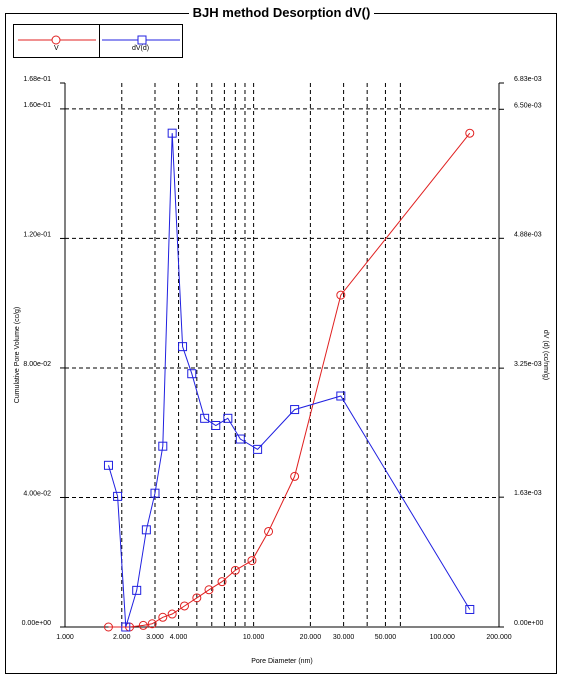  What do you see at coordinates (37, 493) in the screenshot?
I see `y-tick-label-left: 4.00e-02` at bounding box center [37, 493].